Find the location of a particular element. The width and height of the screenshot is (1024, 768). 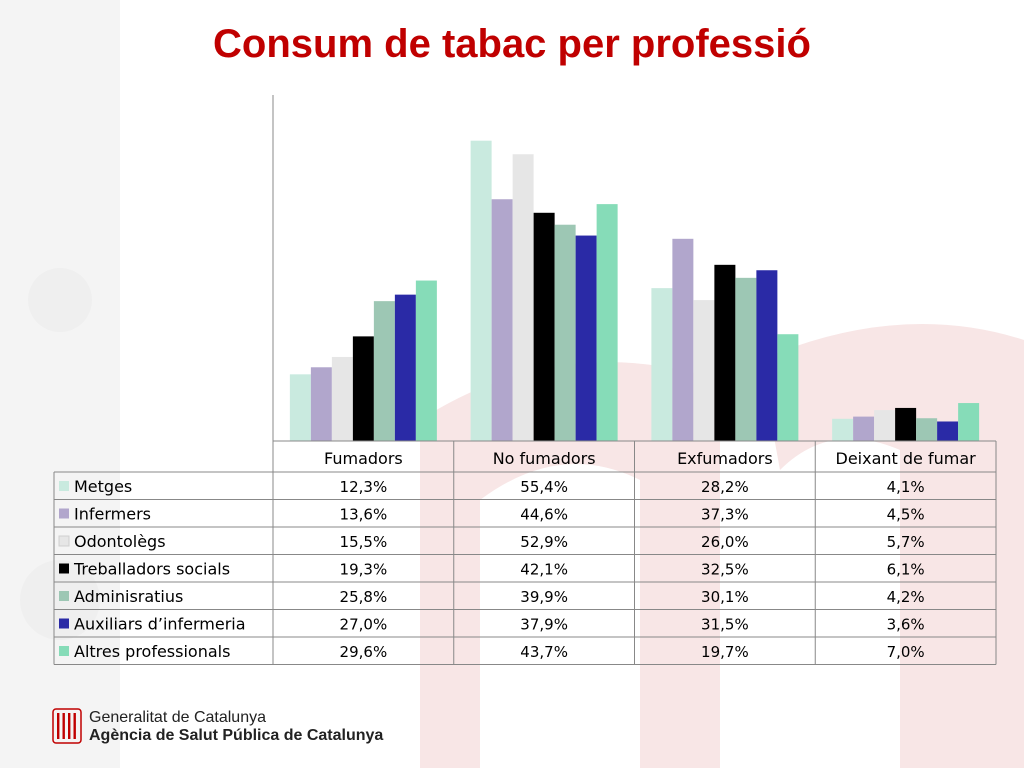

table-cell: 42,1% is located at coordinates (544, 570).